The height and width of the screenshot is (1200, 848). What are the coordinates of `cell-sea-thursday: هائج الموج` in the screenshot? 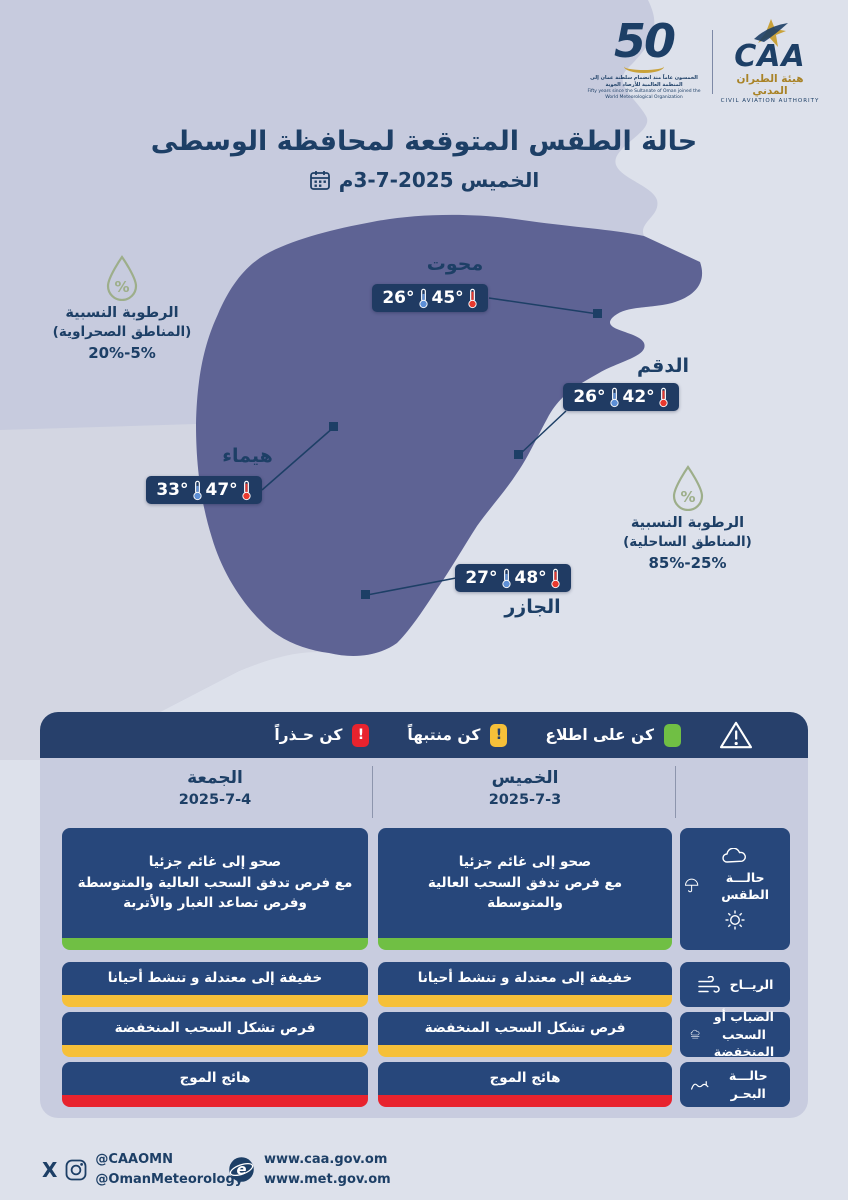 It's located at (525, 1084).